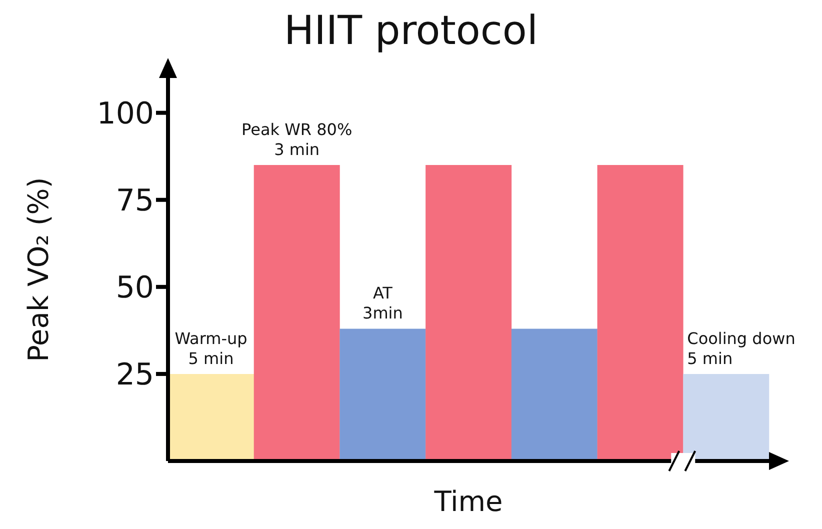 This screenshot has width=822, height=529. What do you see at coordinates (211, 348) in the screenshot?
I see `annotation: Warm-up 5 min` at bounding box center [211, 348].